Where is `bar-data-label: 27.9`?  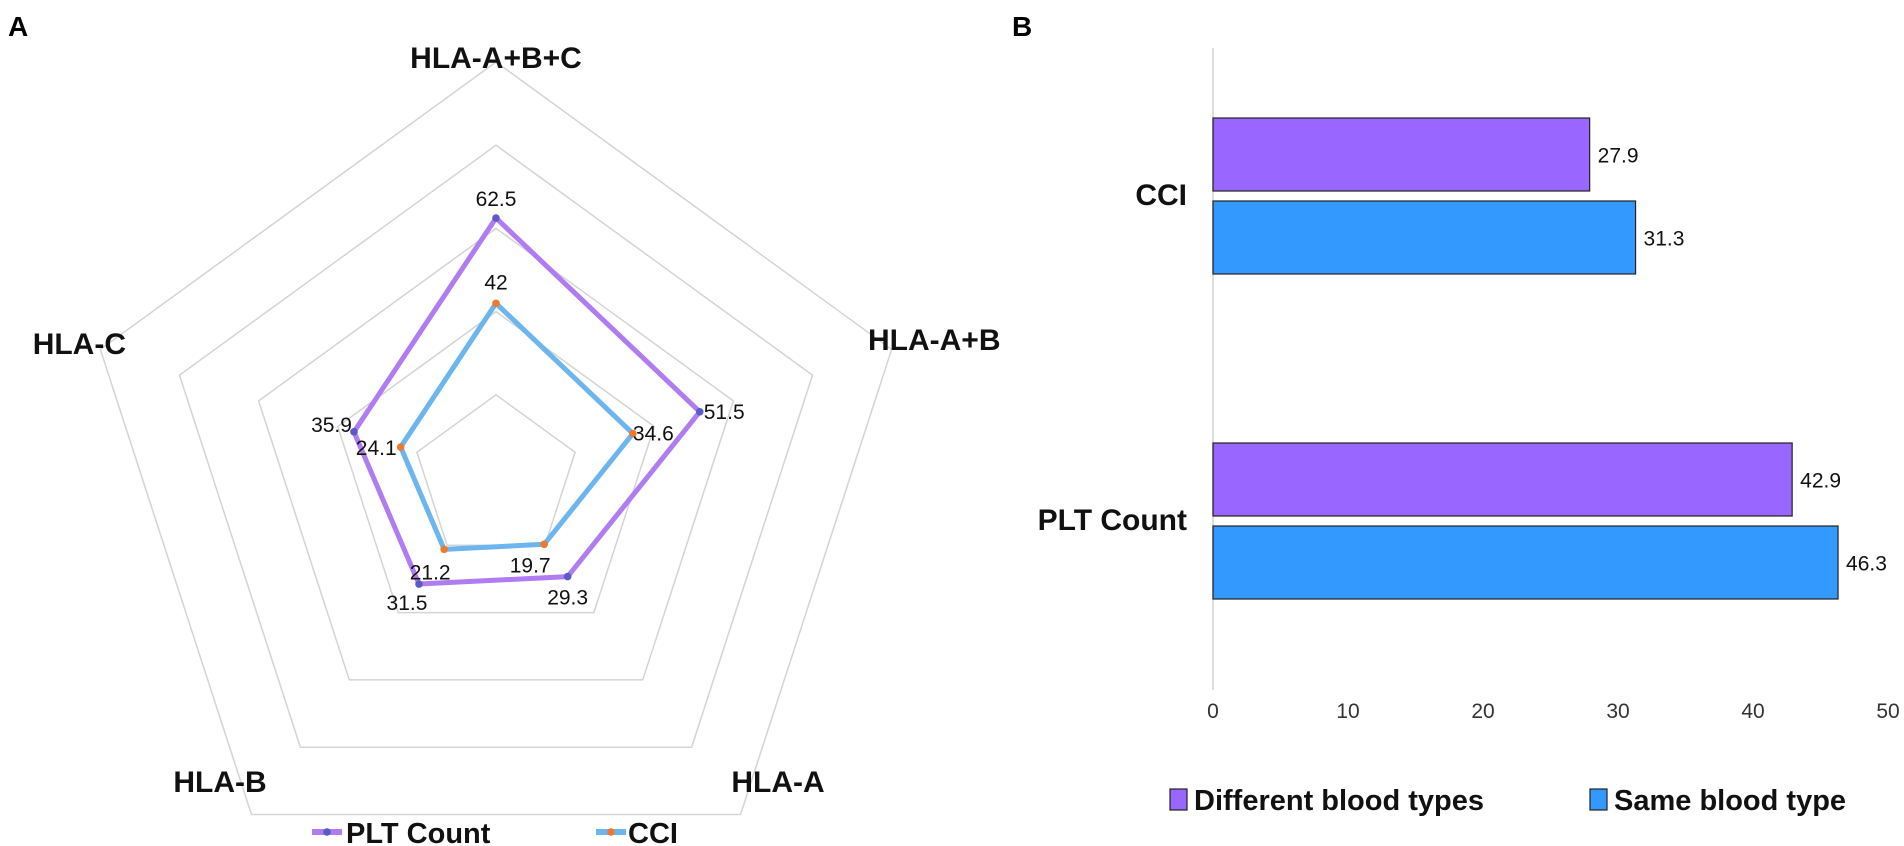
bar-data-label: 27.9 is located at coordinates (1618, 156).